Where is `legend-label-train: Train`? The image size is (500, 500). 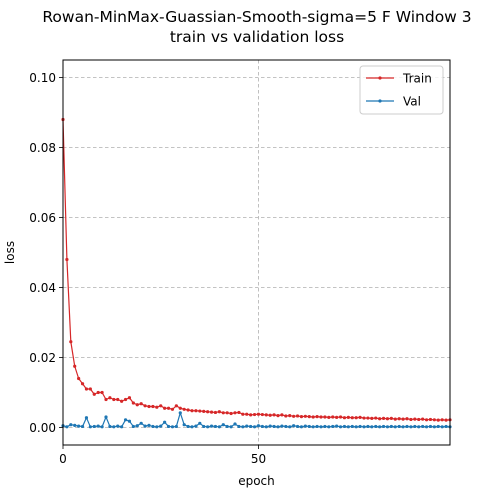 legend-label-train: Train is located at coordinates (417, 79).